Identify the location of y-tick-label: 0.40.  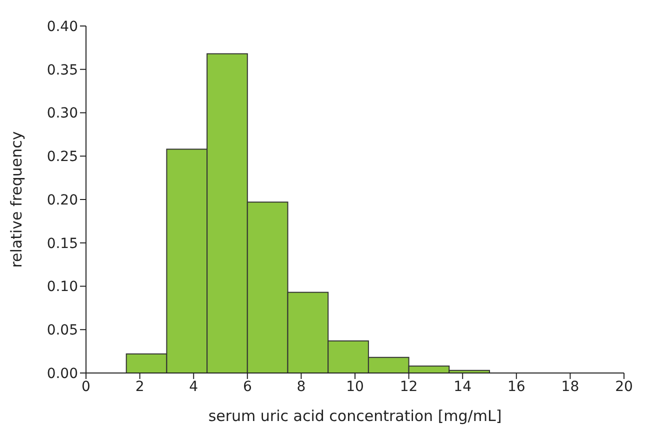
(62, 26).